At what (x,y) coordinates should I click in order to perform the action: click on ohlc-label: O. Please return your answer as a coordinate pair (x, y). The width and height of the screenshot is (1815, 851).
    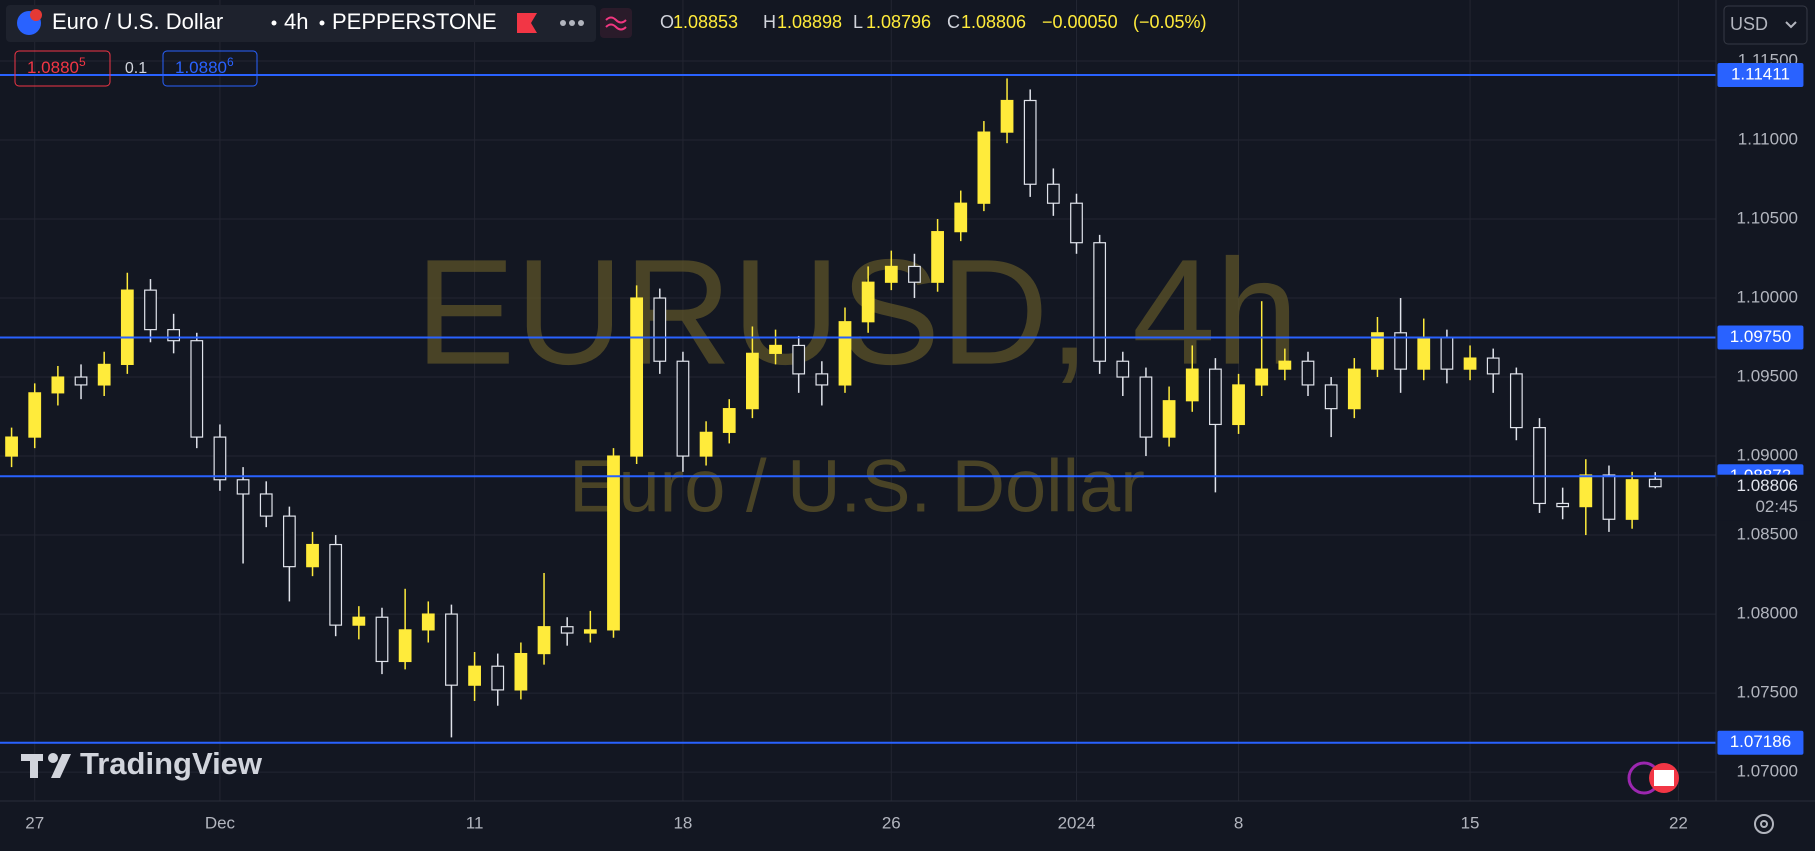
    Looking at the image, I should click on (667, 22).